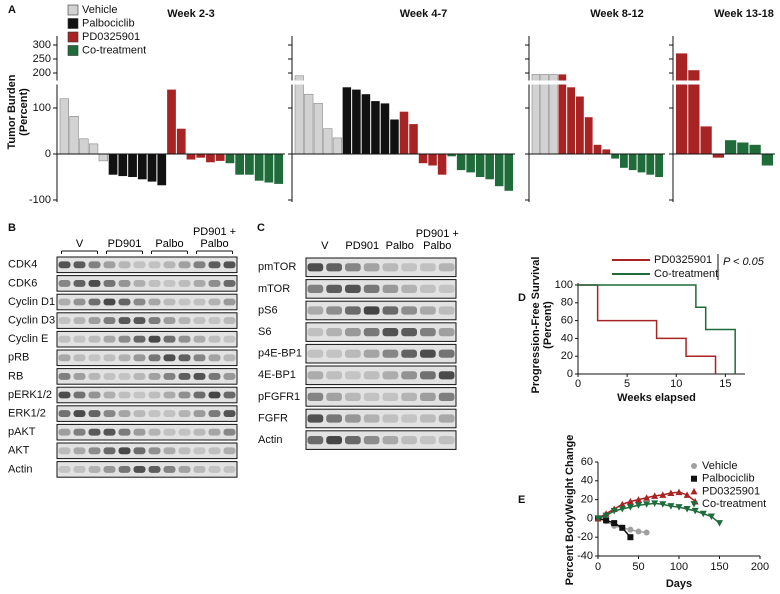 The image size is (780, 594). Describe the element at coordinates (725, 384) in the screenshot. I see `x-tick-label: 15` at that location.